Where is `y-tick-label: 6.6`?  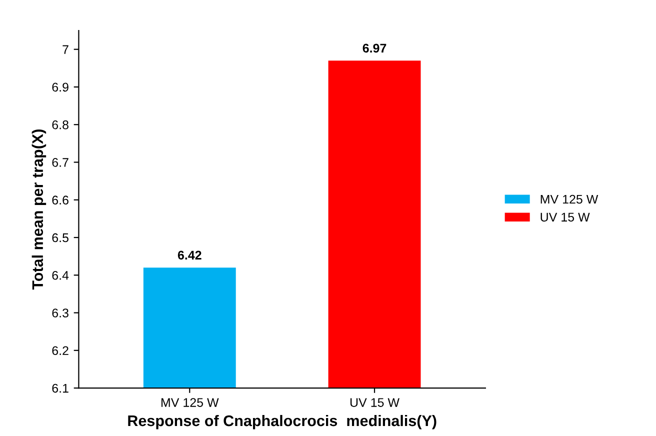 y-tick-label: 6.6 is located at coordinates (60, 200).